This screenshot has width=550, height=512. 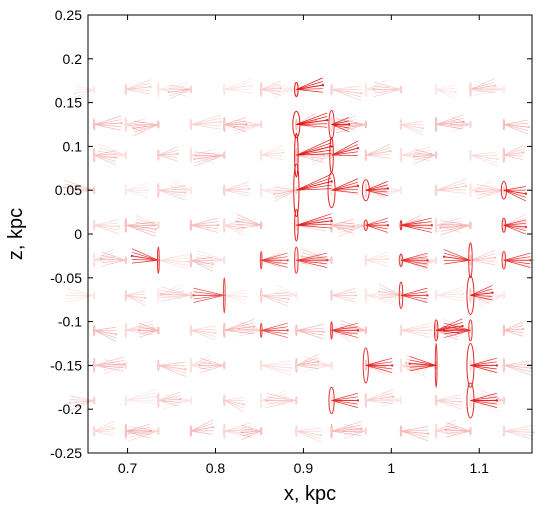 What do you see at coordinates (68, 15) in the screenshot?
I see `y-tick-label: 0.25` at bounding box center [68, 15].